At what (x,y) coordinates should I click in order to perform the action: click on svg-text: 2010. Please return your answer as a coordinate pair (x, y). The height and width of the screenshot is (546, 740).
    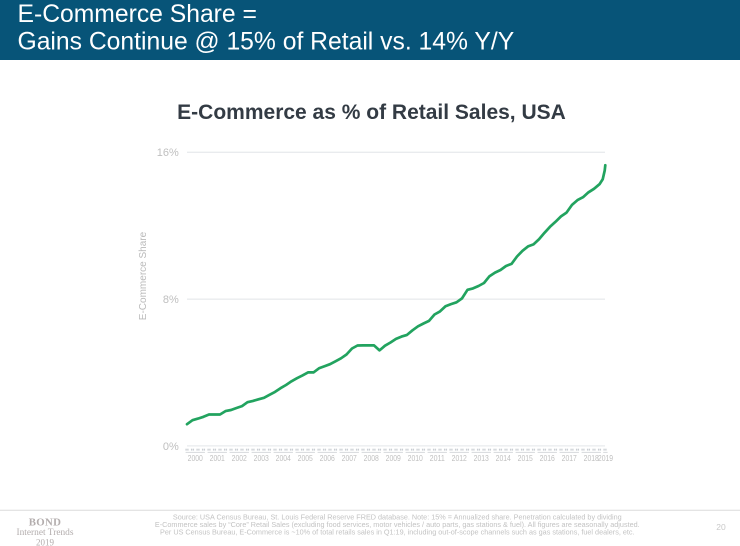
    Looking at the image, I should click on (416, 458).